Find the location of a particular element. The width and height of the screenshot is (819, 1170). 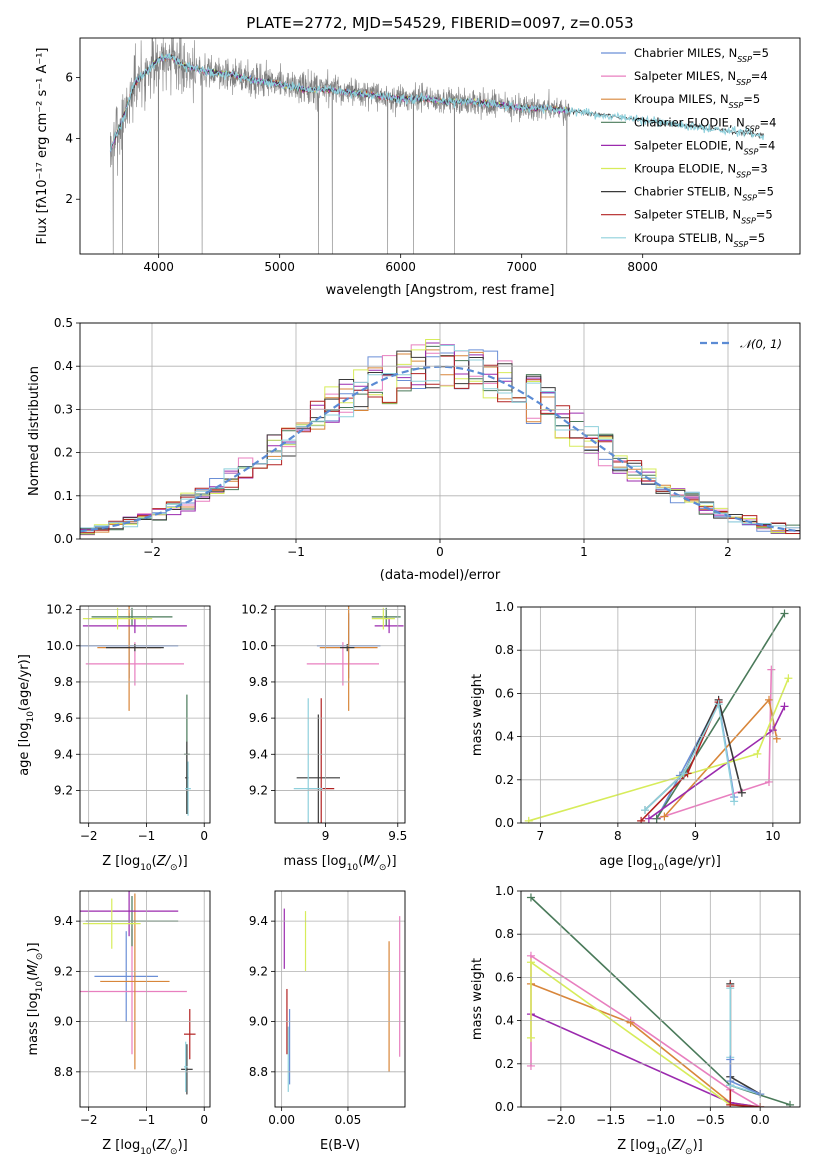

x-tick-label: −1.0 is located at coordinates (660, 1120).